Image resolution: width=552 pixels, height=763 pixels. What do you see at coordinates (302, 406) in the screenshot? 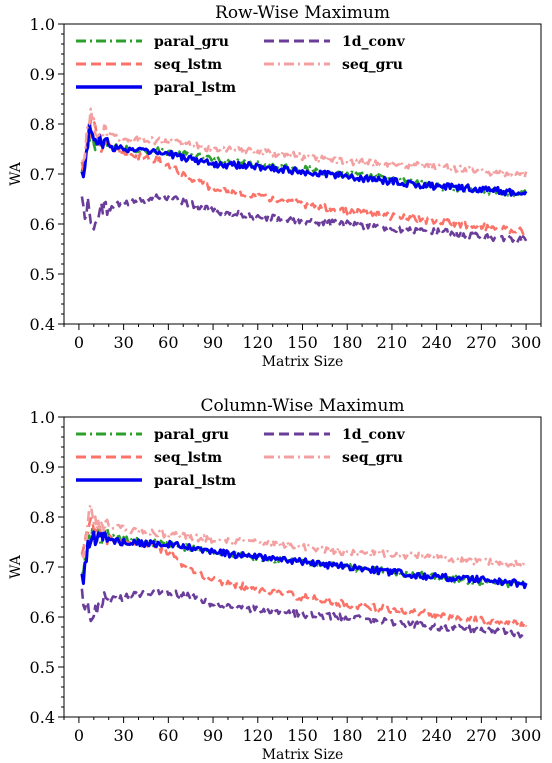
I see `chart-title: Column-Wise Maximum` at bounding box center [302, 406].